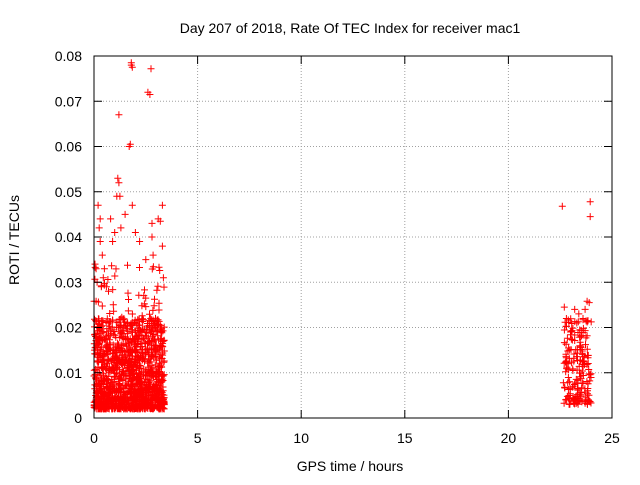  Describe the element at coordinates (68, 373) in the screenshot. I see `y-tick-label: 0.01` at that location.